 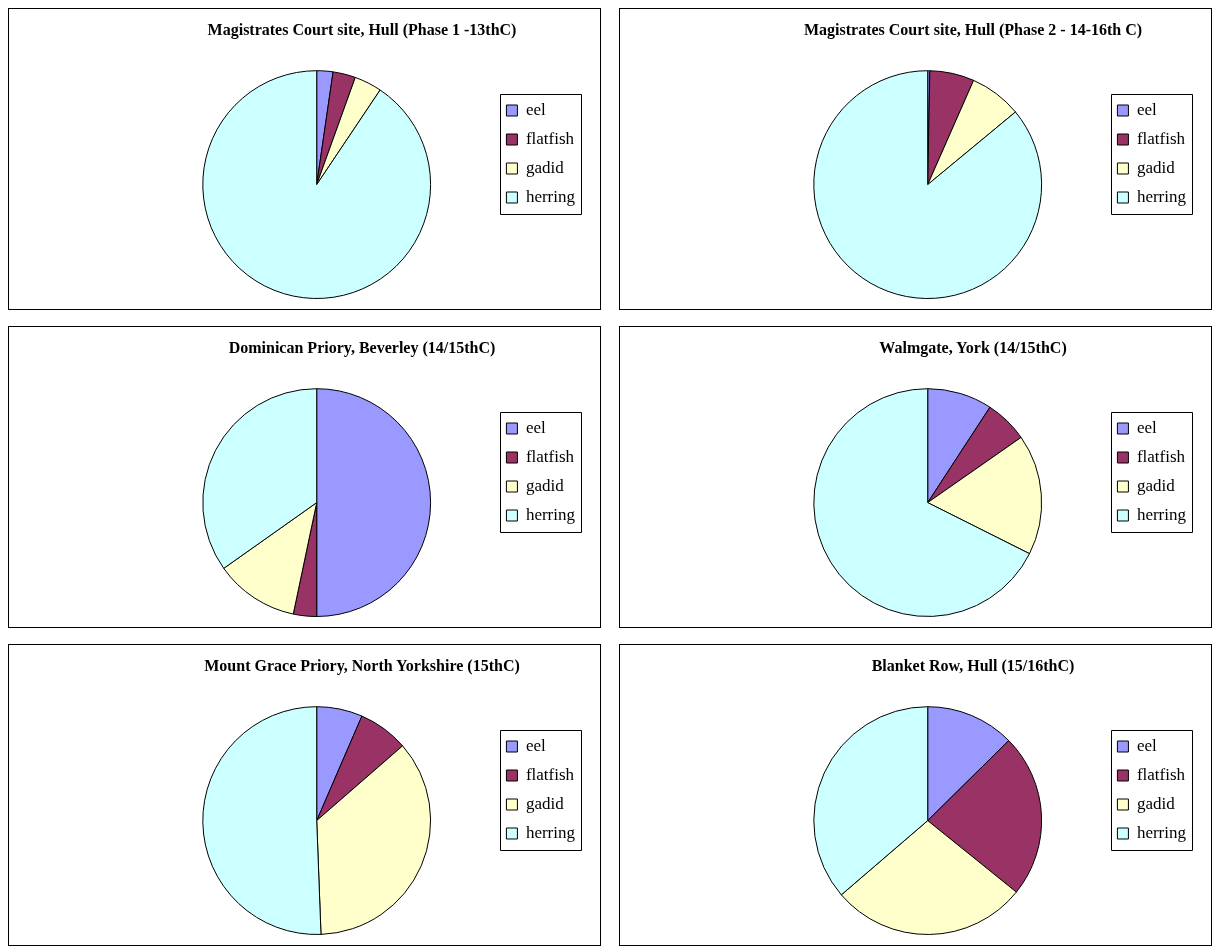 I want to click on chart-title: Mount Grace Priory, North Yorkshire (15thC), so click(x=362, y=665).